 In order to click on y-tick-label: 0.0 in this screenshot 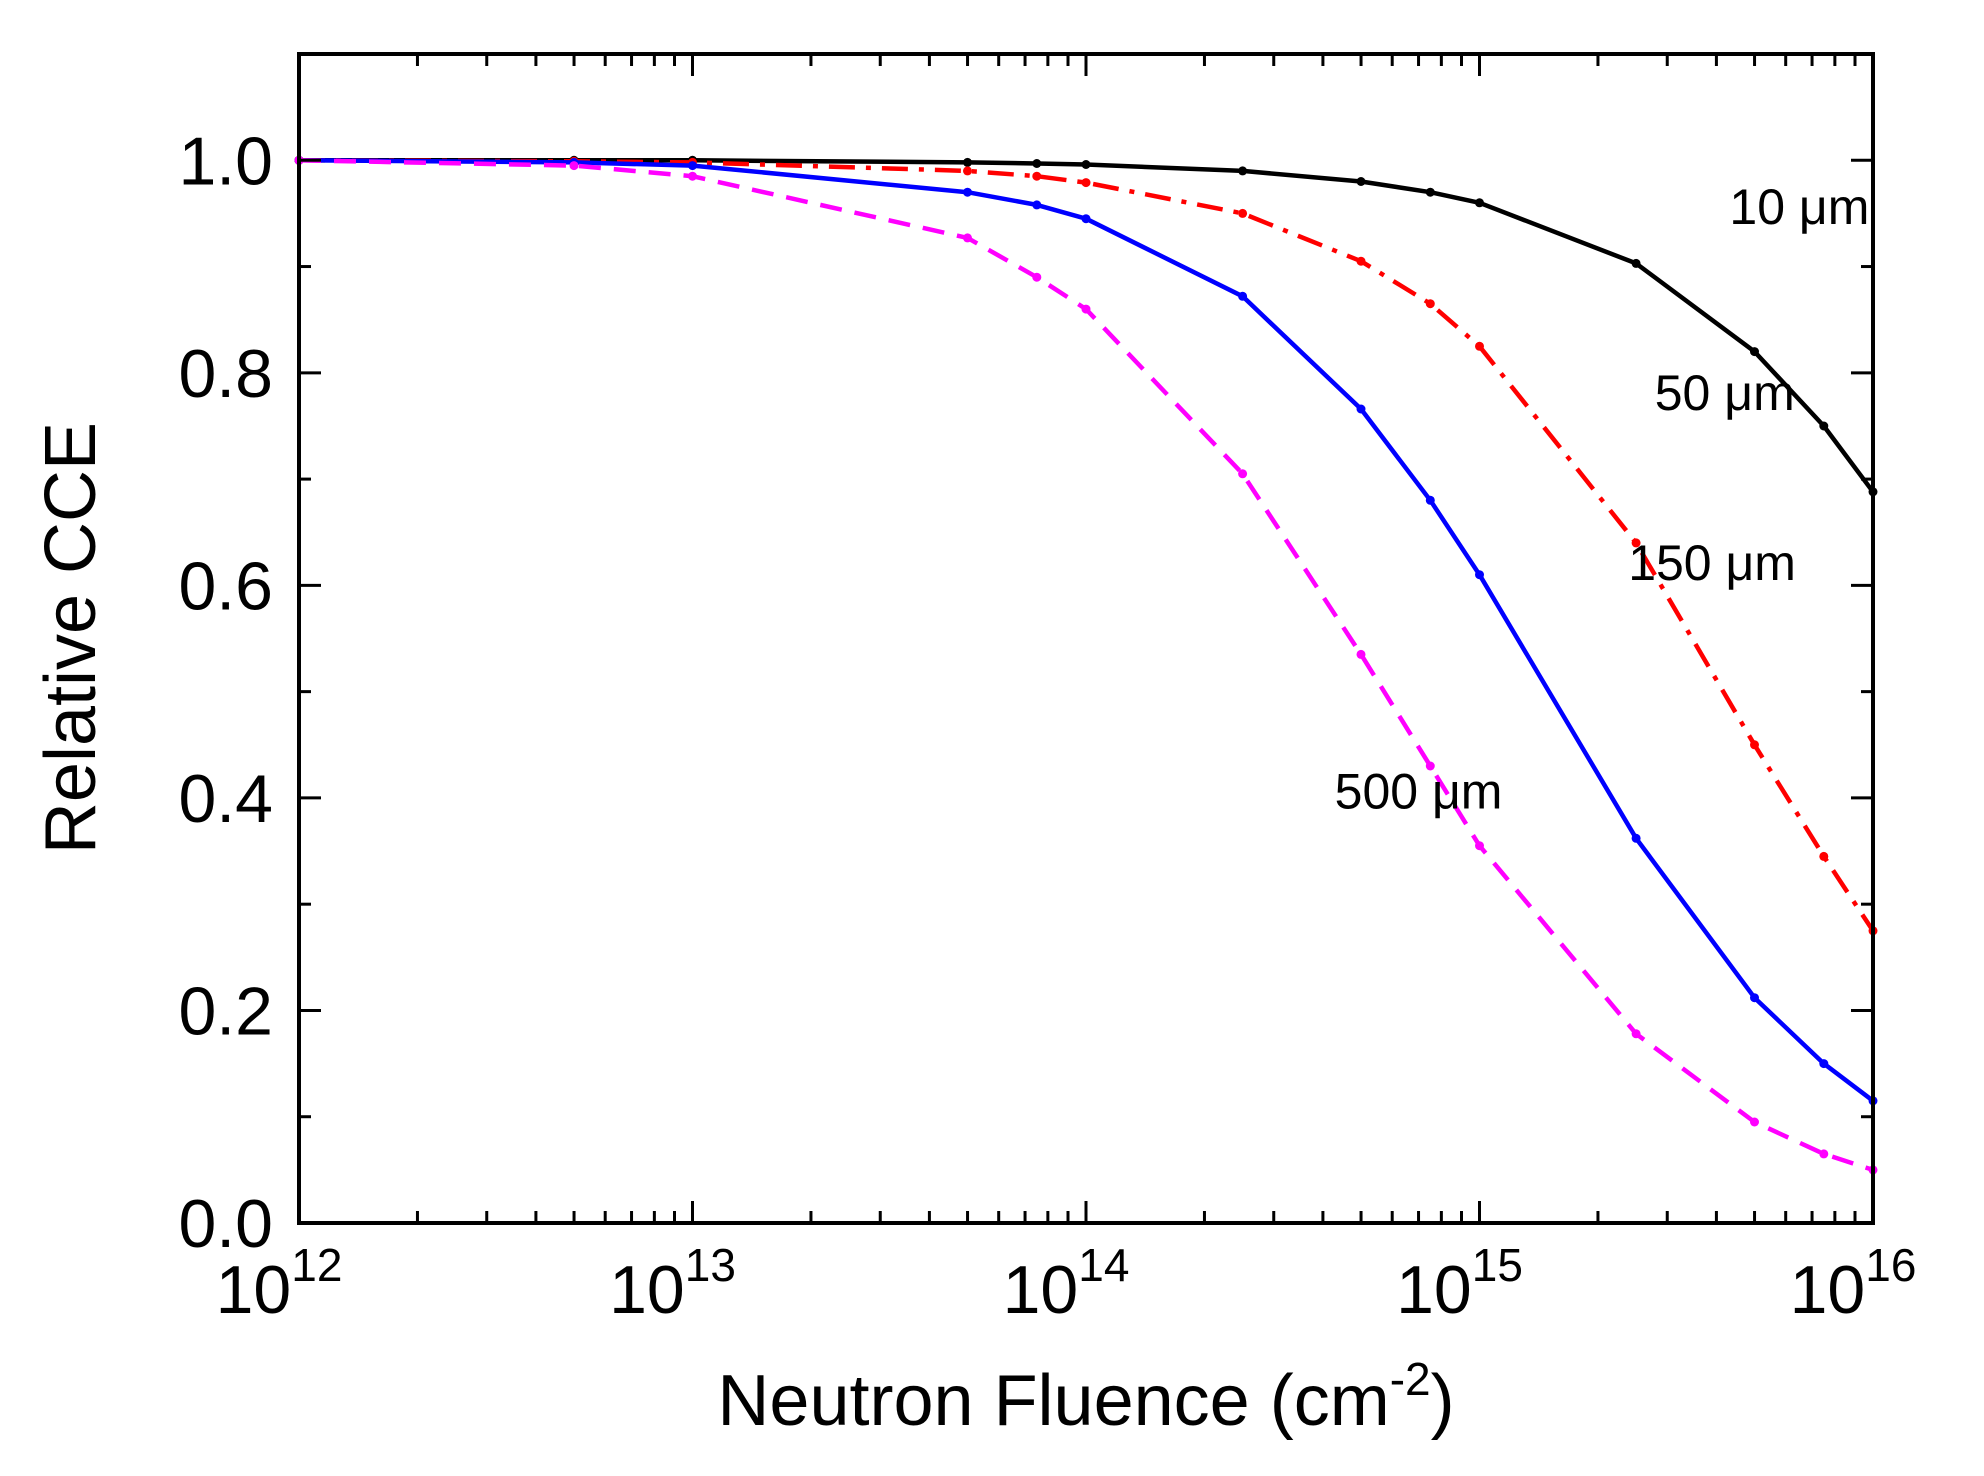, I will do `click(225, 1224)`.